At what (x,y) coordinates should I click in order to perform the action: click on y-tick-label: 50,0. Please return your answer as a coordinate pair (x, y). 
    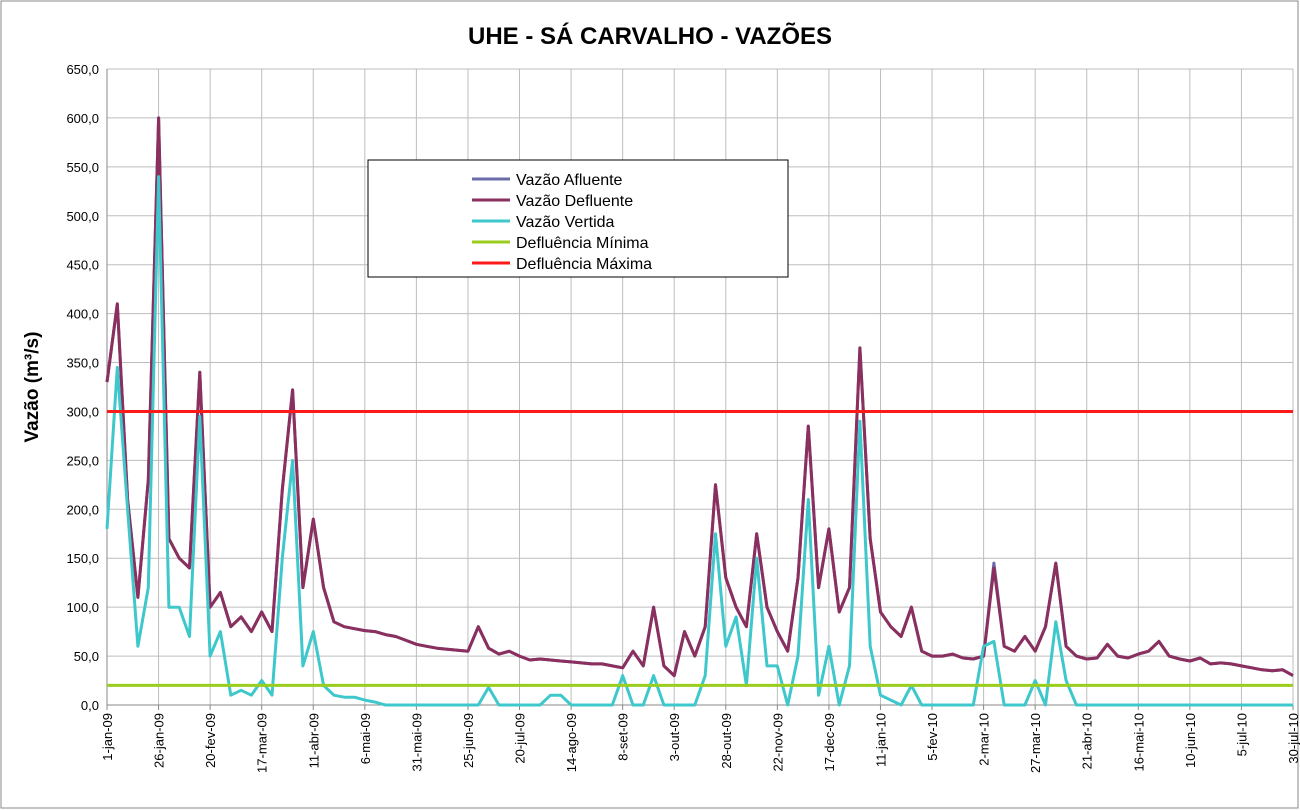
    Looking at the image, I should click on (86, 656).